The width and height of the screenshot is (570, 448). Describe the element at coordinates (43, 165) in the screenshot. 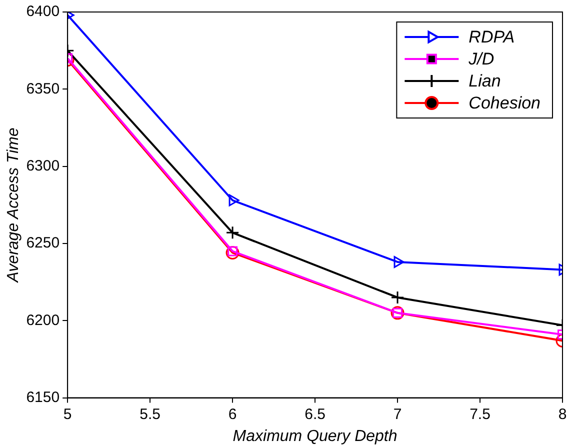

I see `y-tick-label: 6300` at that location.